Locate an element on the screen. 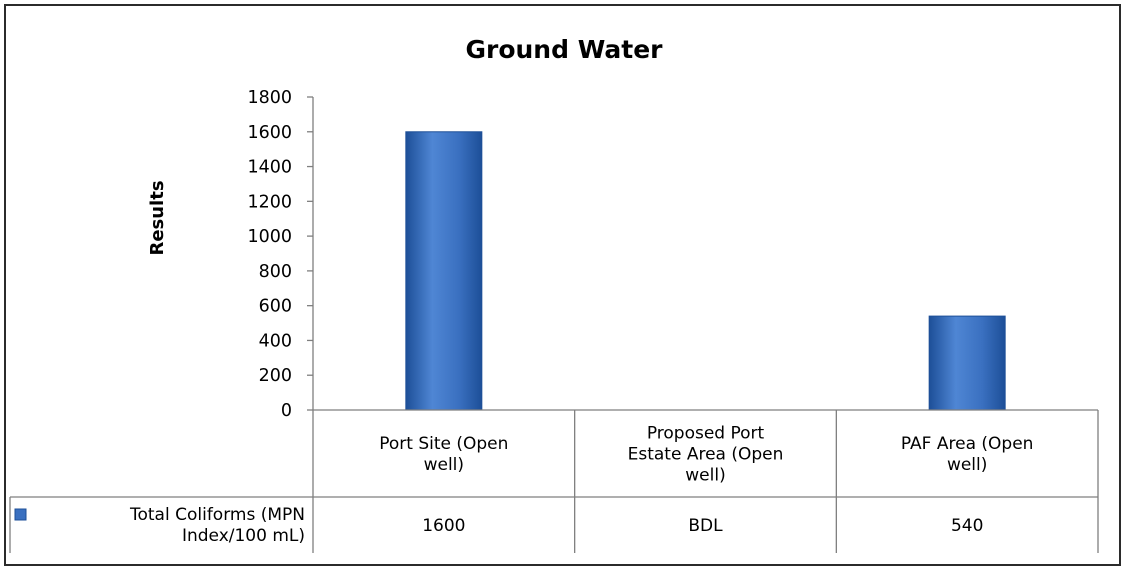 Image resolution: width=1128 pixels, height=570 pixels. y-tick-label: 1200 is located at coordinates (269, 202).